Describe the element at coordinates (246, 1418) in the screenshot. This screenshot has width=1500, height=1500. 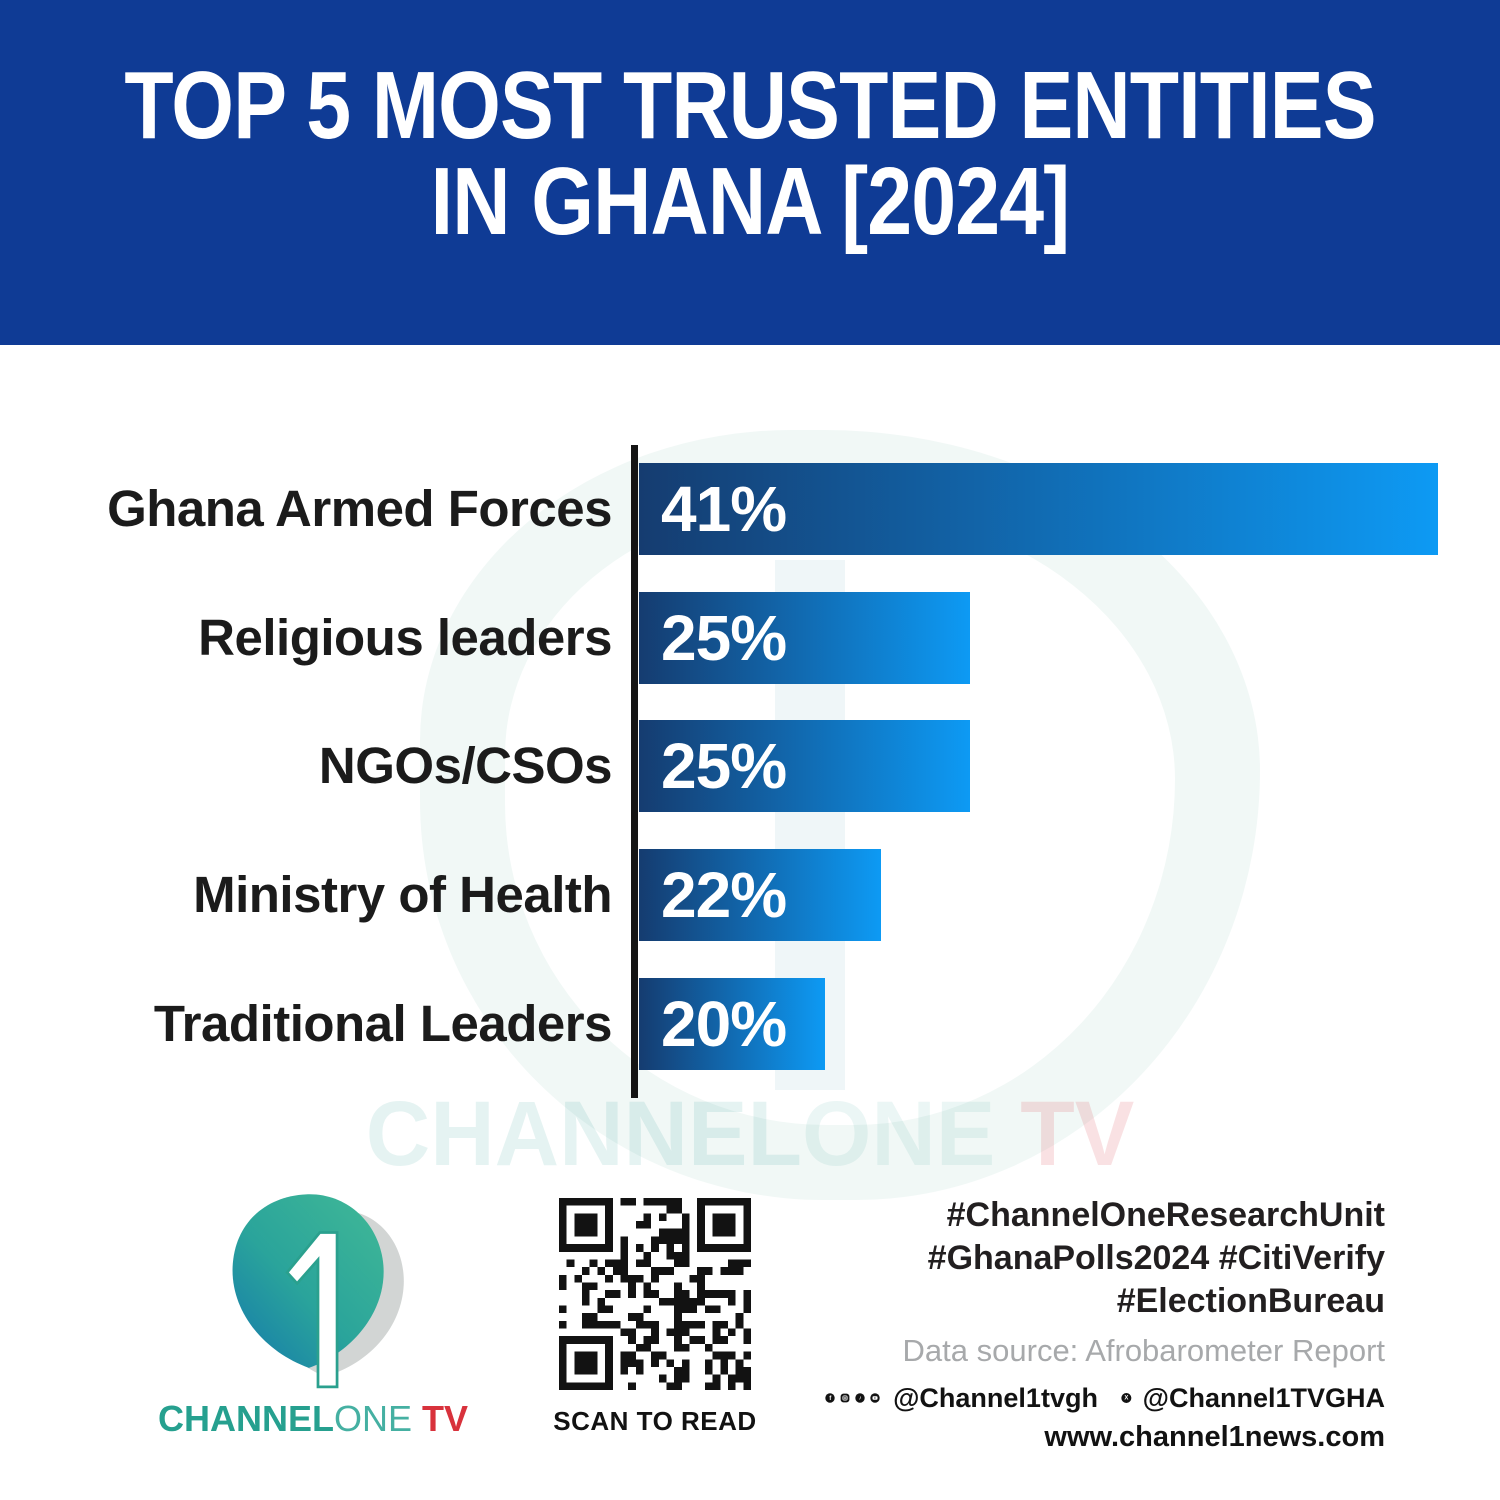
I see `wordmark-channel: CHANNEL` at that location.